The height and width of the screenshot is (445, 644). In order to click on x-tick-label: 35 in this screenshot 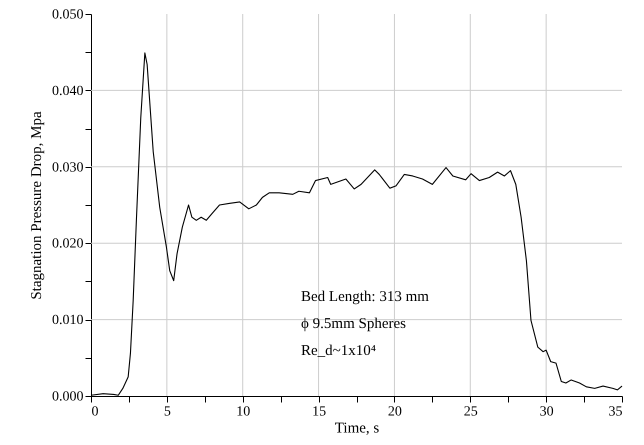, I will do `click(615, 412)`.